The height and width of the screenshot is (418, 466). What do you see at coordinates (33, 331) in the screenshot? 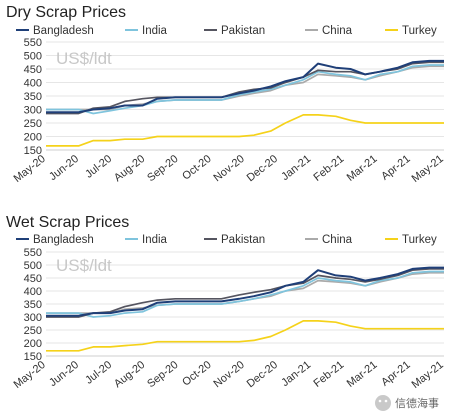
I see `wet-y-tick-250: 250` at bounding box center [33, 331].